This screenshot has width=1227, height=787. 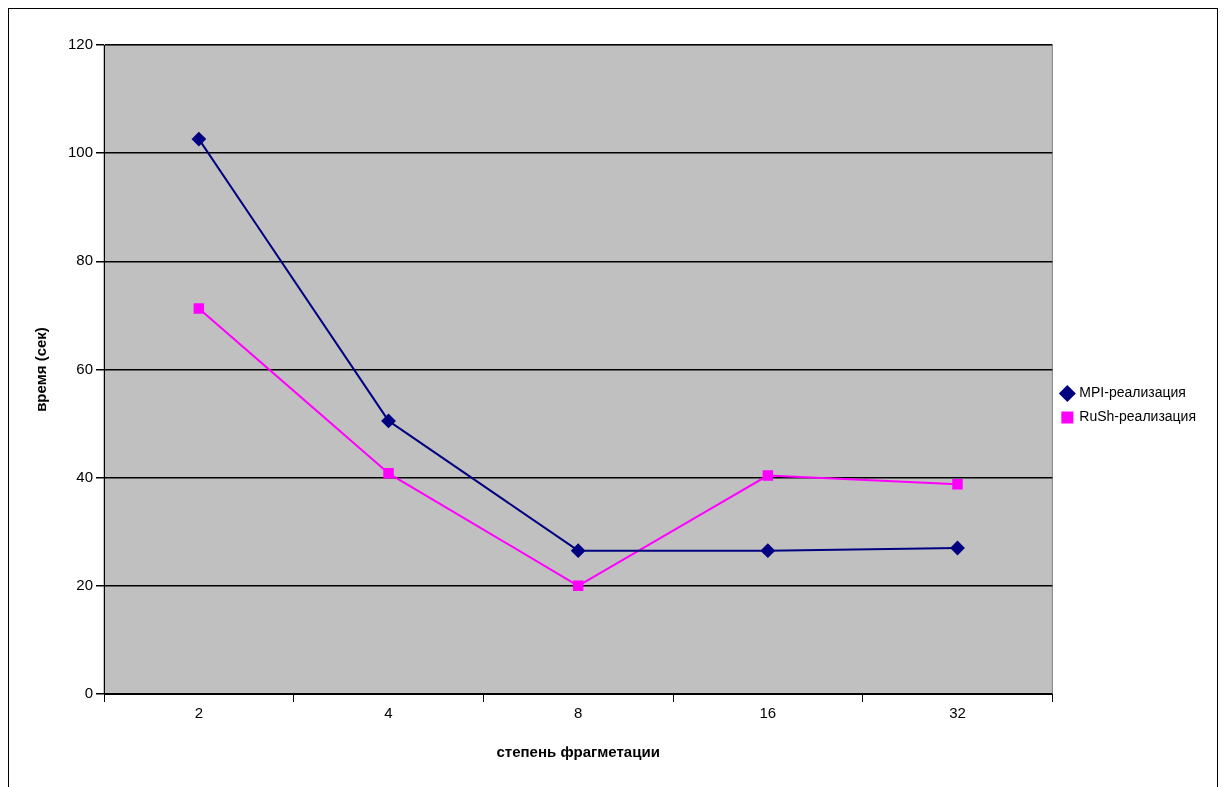 What do you see at coordinates (578, 713) in the screenshot?
I see `x-tick-label: 8` at bounding box center [578, 713].